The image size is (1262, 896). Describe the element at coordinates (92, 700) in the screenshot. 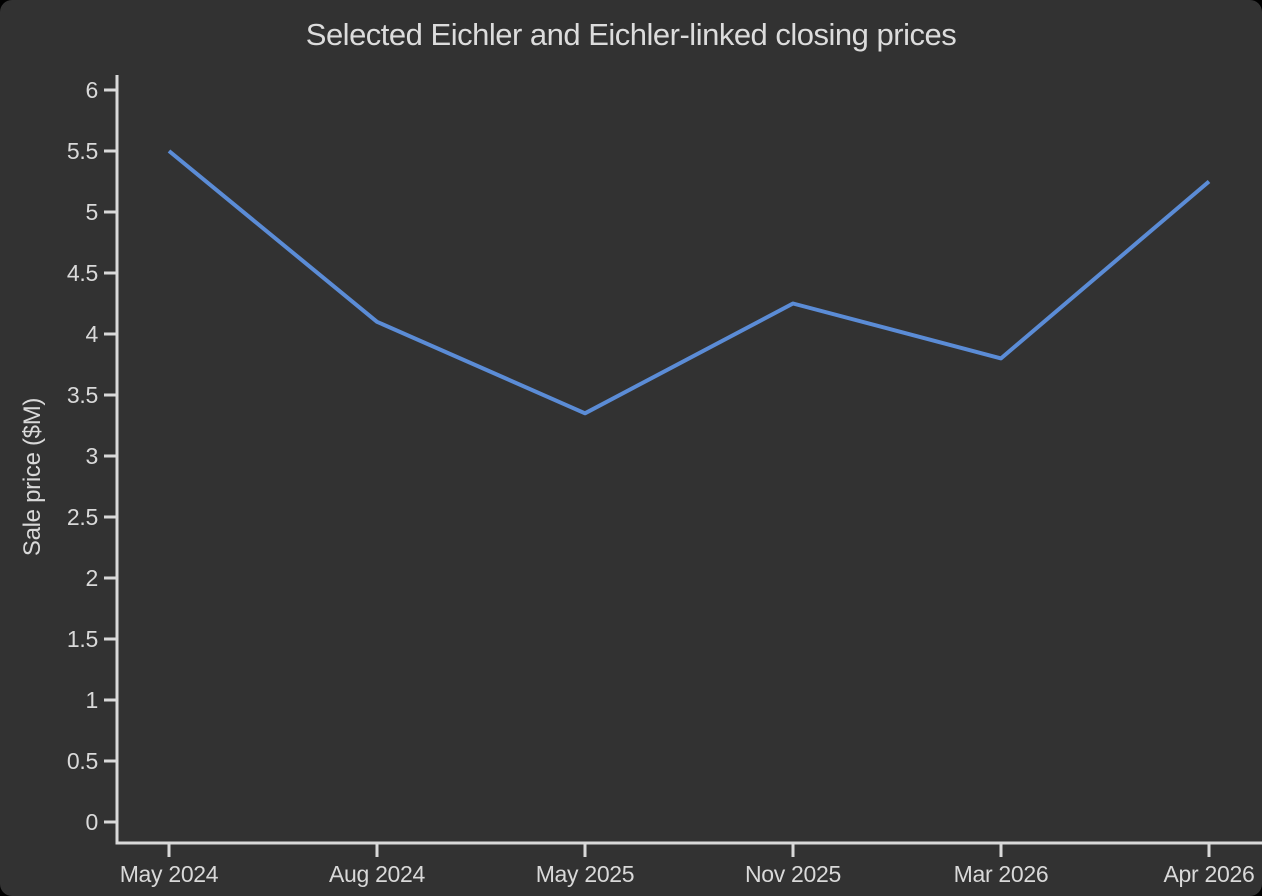

I see `y-tick-label: 1` at that location.